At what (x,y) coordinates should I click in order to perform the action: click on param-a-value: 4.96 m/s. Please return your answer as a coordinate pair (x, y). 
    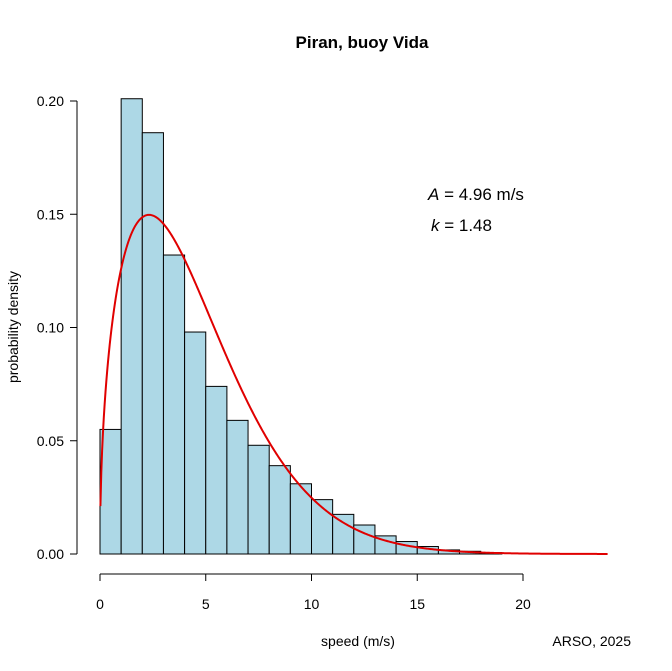
    Looking at the image, I should click on (491, 194).